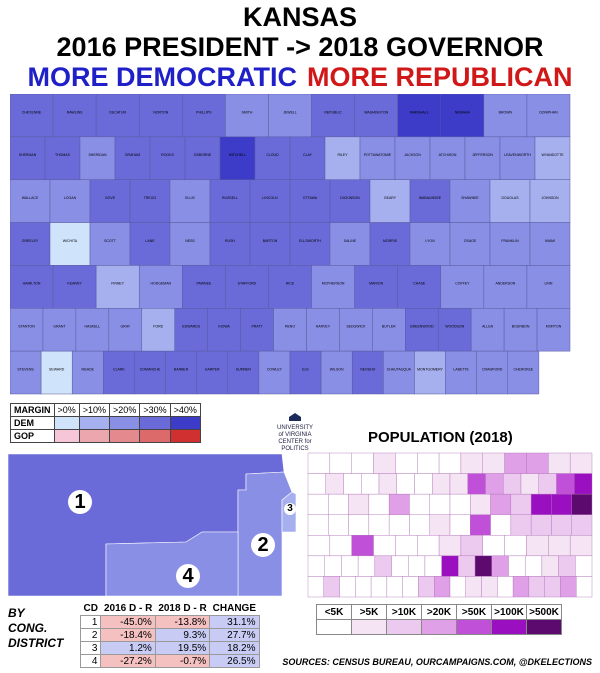 This screenshot has height=673, width=600. What do you see at coordinates (482, 155) in the screenshot?
I see `county-label: JEFFERSON` at bounding box center [482, 155].